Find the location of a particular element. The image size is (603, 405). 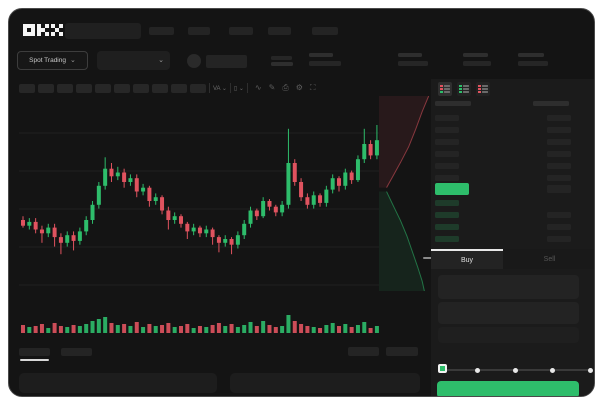

chart-type-dropdown: ▯ ⌄ is located at coordinates (238, 88).